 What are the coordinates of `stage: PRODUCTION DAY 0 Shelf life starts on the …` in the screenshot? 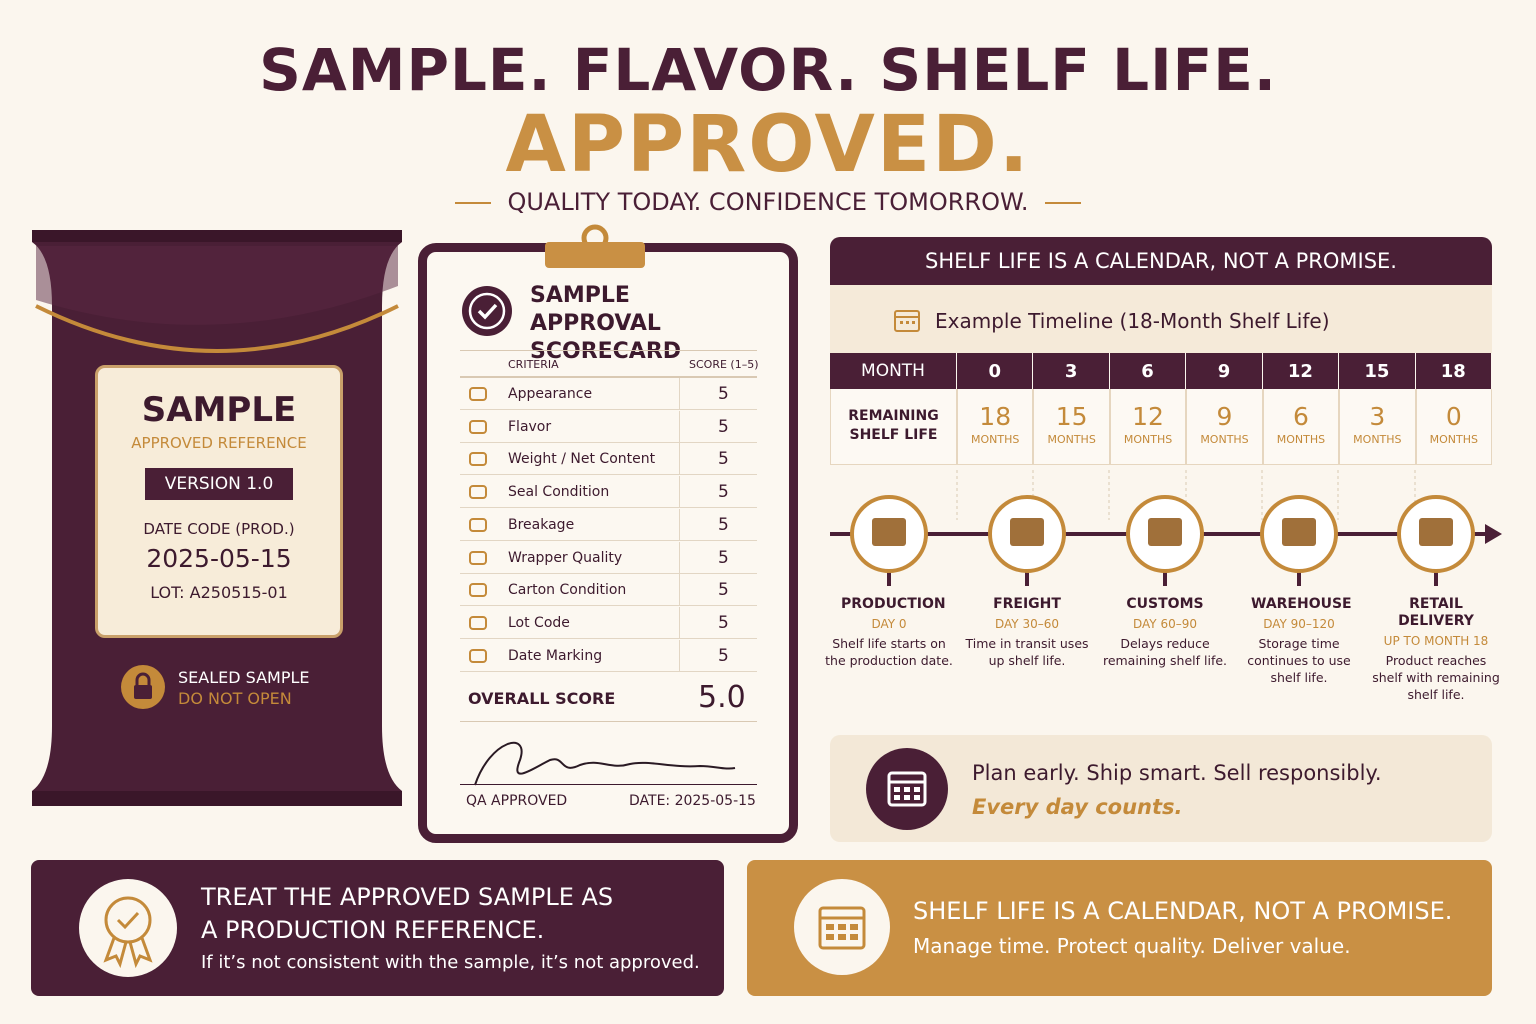 It's located at (889, 632).